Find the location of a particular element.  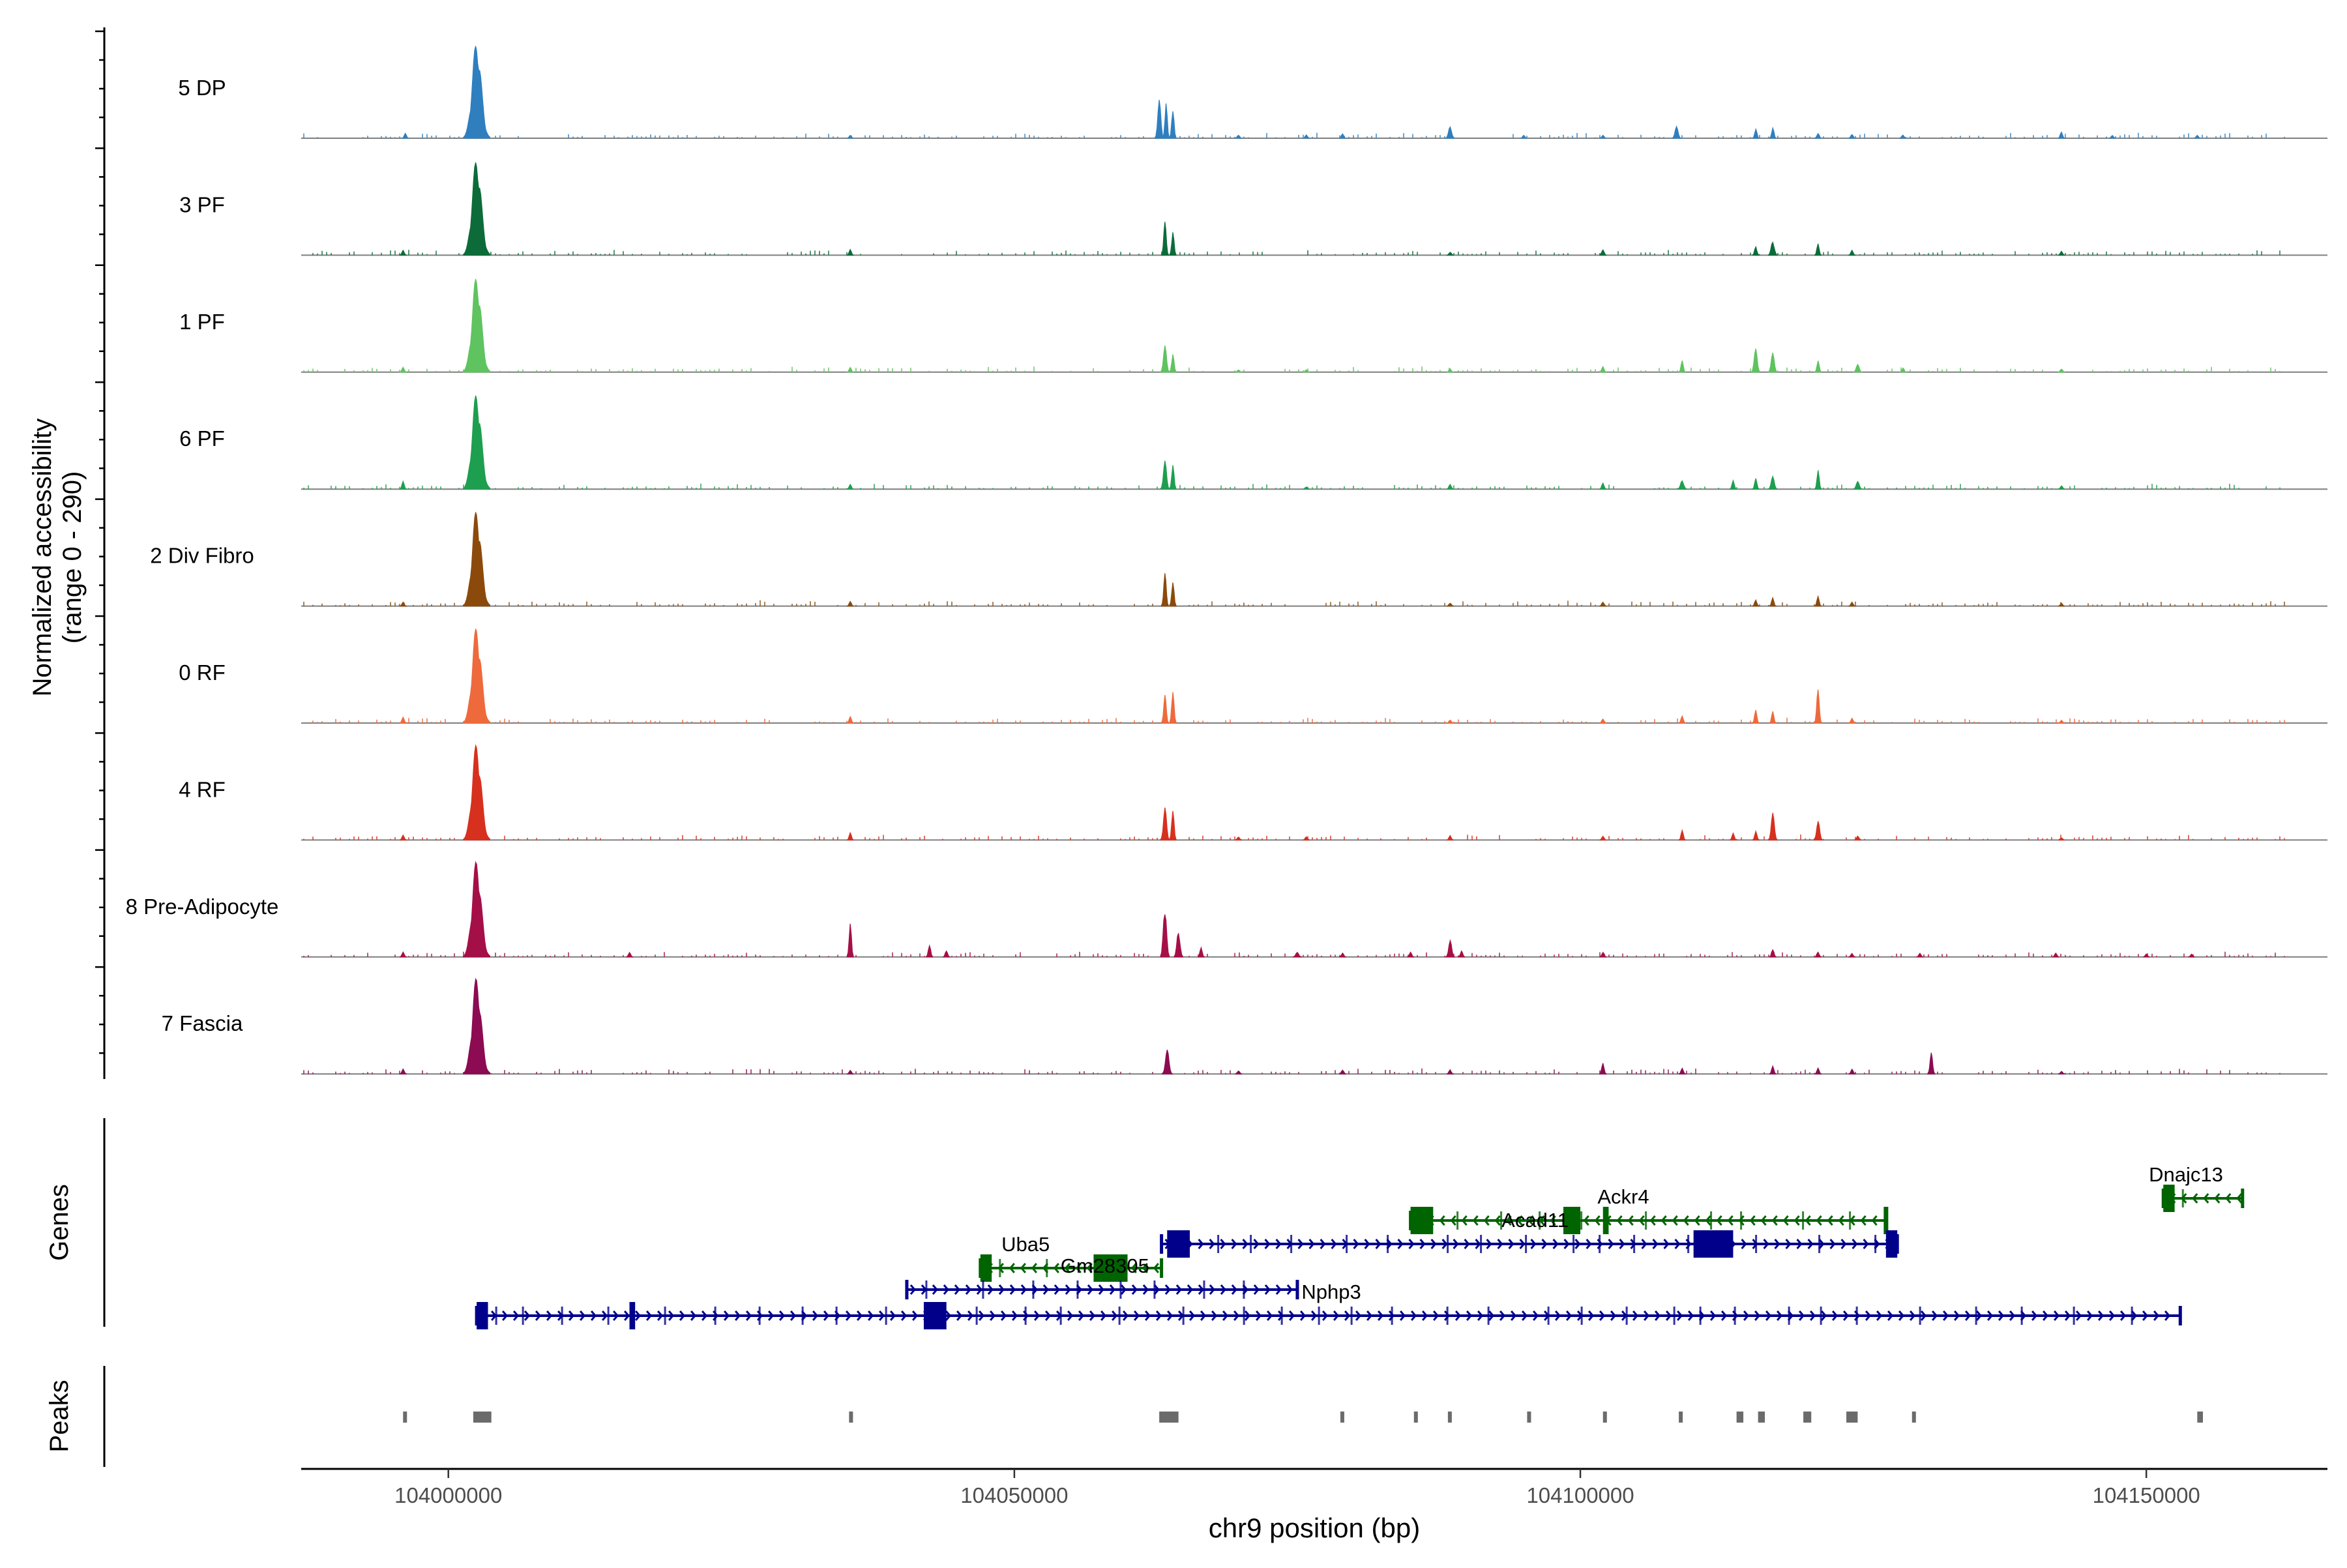

track-7-fascia: 7 Fascia is located at coordinates (1244, 1026).